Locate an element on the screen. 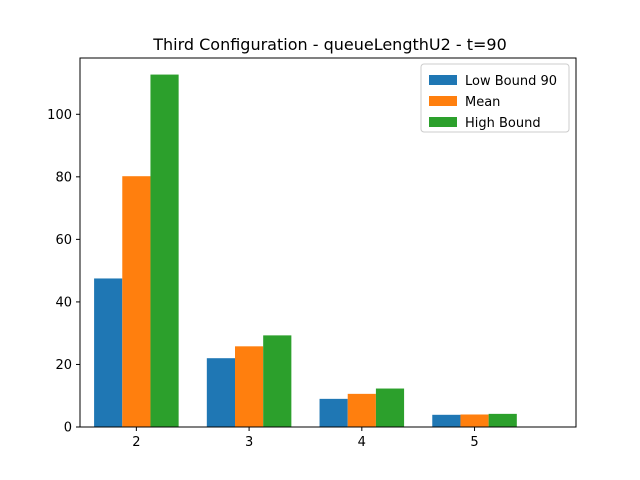  legend-label: High Bound is located at coordinates (503, 123).